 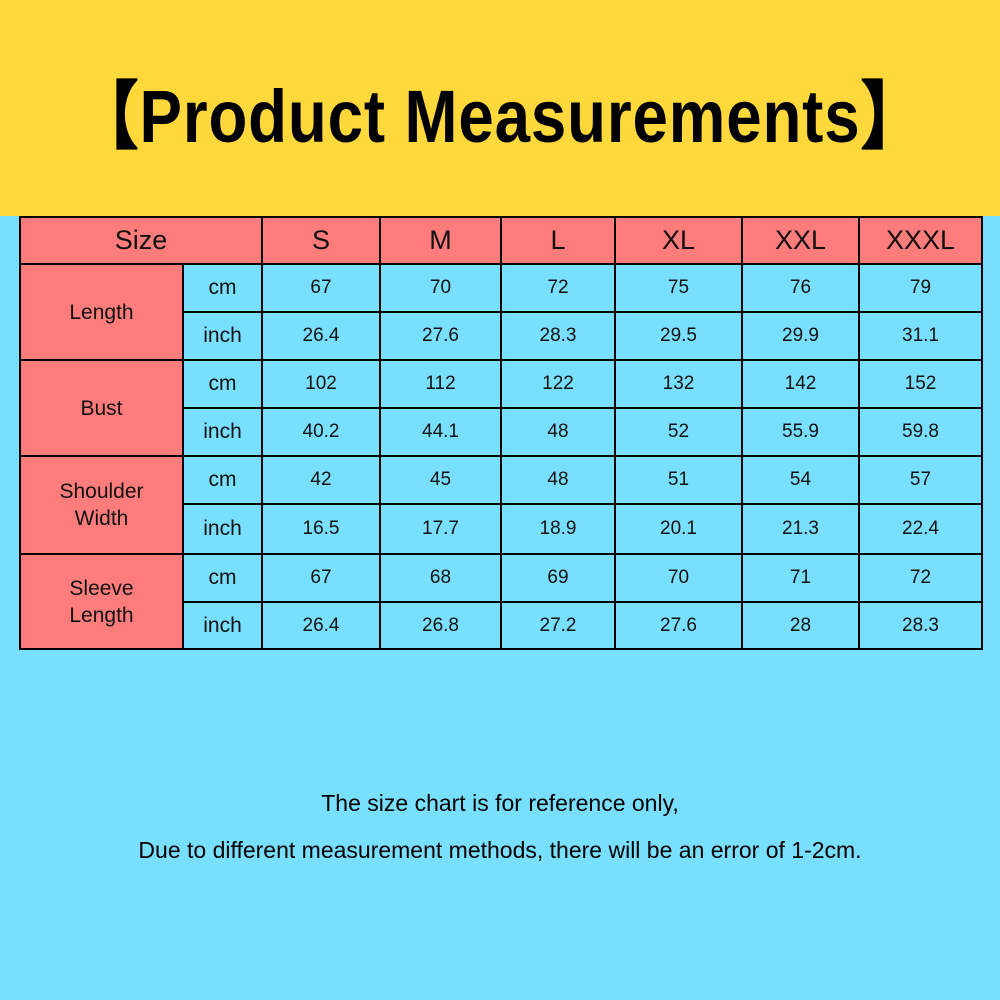 What do you see at coordinates (678, 288) in the screenshot?
I see `value-cell: 75` at bounding box center [678, 288].